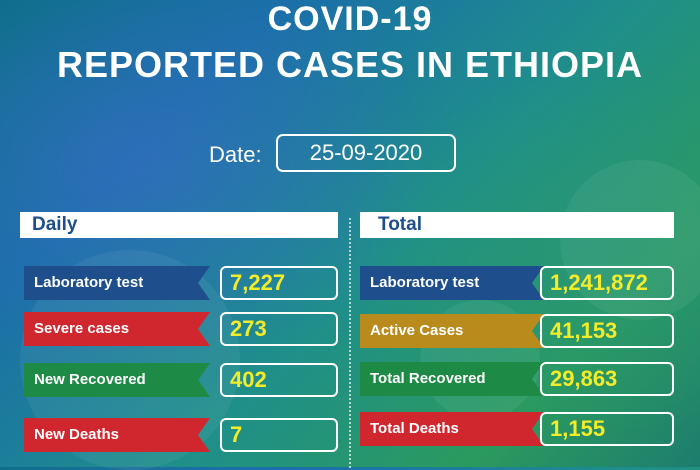 The image size is (700, 470). I want to click on total-value-total-deaths: 1,155, so click(607, 429).